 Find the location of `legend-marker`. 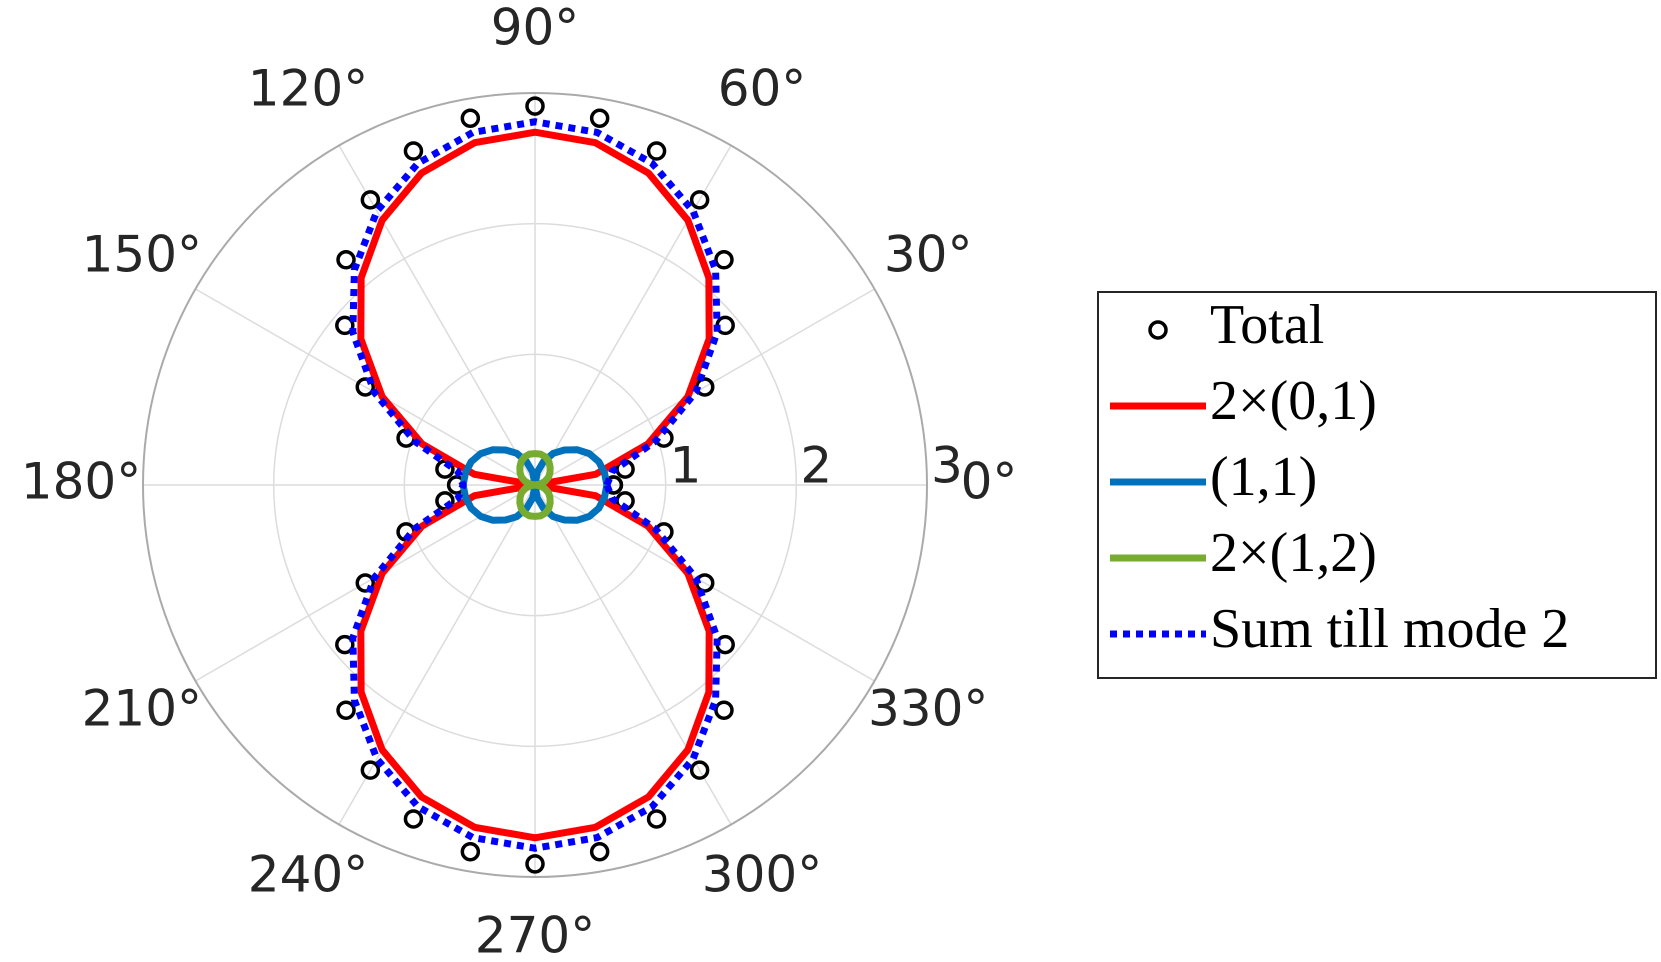

legend-marker is located at coordinates (1158, 330).